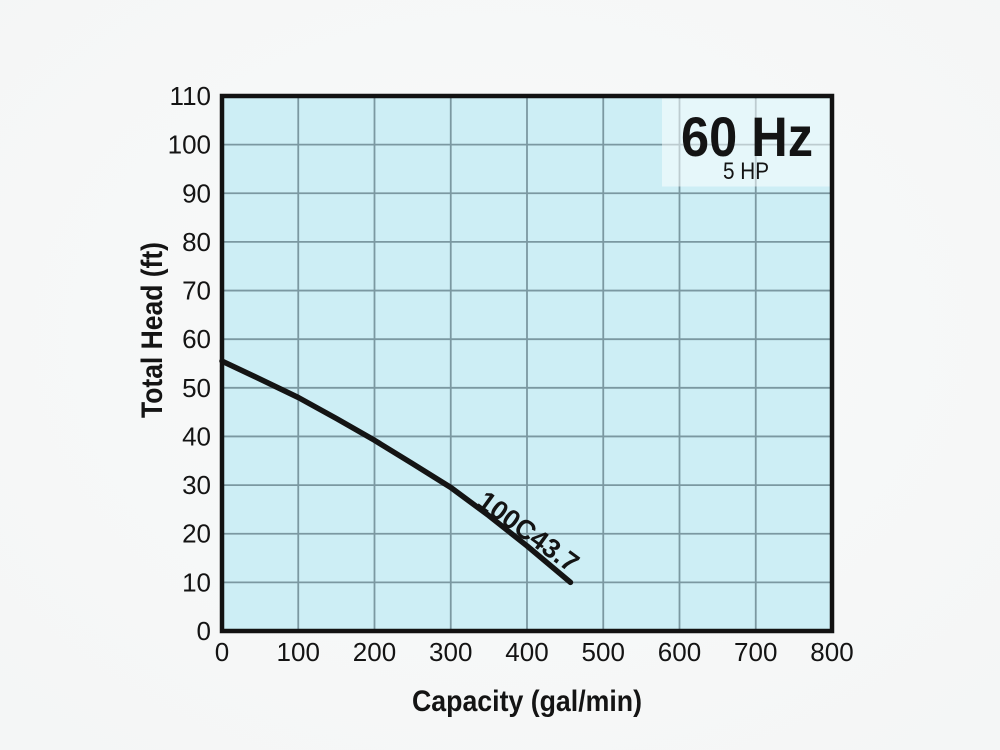  I want to click on frequency-label: 60 Hz, so click(747, 136).